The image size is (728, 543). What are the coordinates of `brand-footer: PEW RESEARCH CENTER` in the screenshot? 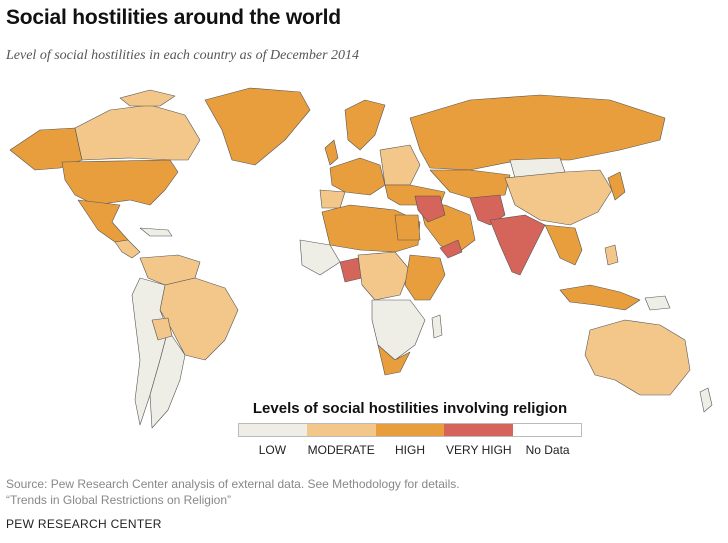 It's located at (84, 524).